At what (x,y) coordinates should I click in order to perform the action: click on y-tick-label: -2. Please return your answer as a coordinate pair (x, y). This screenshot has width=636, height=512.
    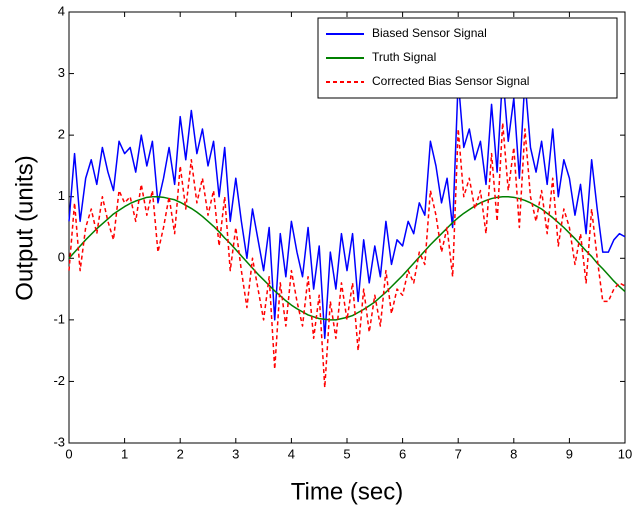
    Looking at the image, I should click on (59, 380).